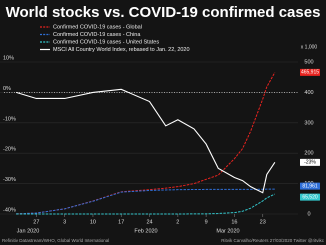 The height and width of the screenshot is (245, 326). What do you see at coordinates (149, 222) in the screenshot?
I see `x-tick-label: 24` at bounding box center [149, 222].